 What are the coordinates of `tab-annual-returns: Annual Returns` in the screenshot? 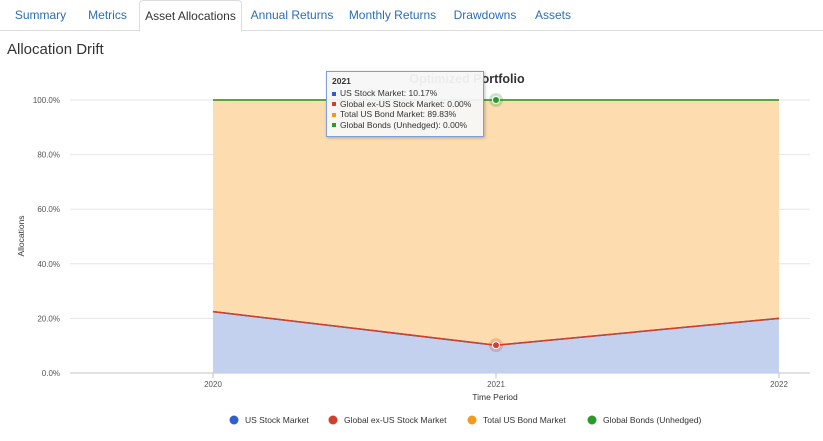 It's located at (292, 15).